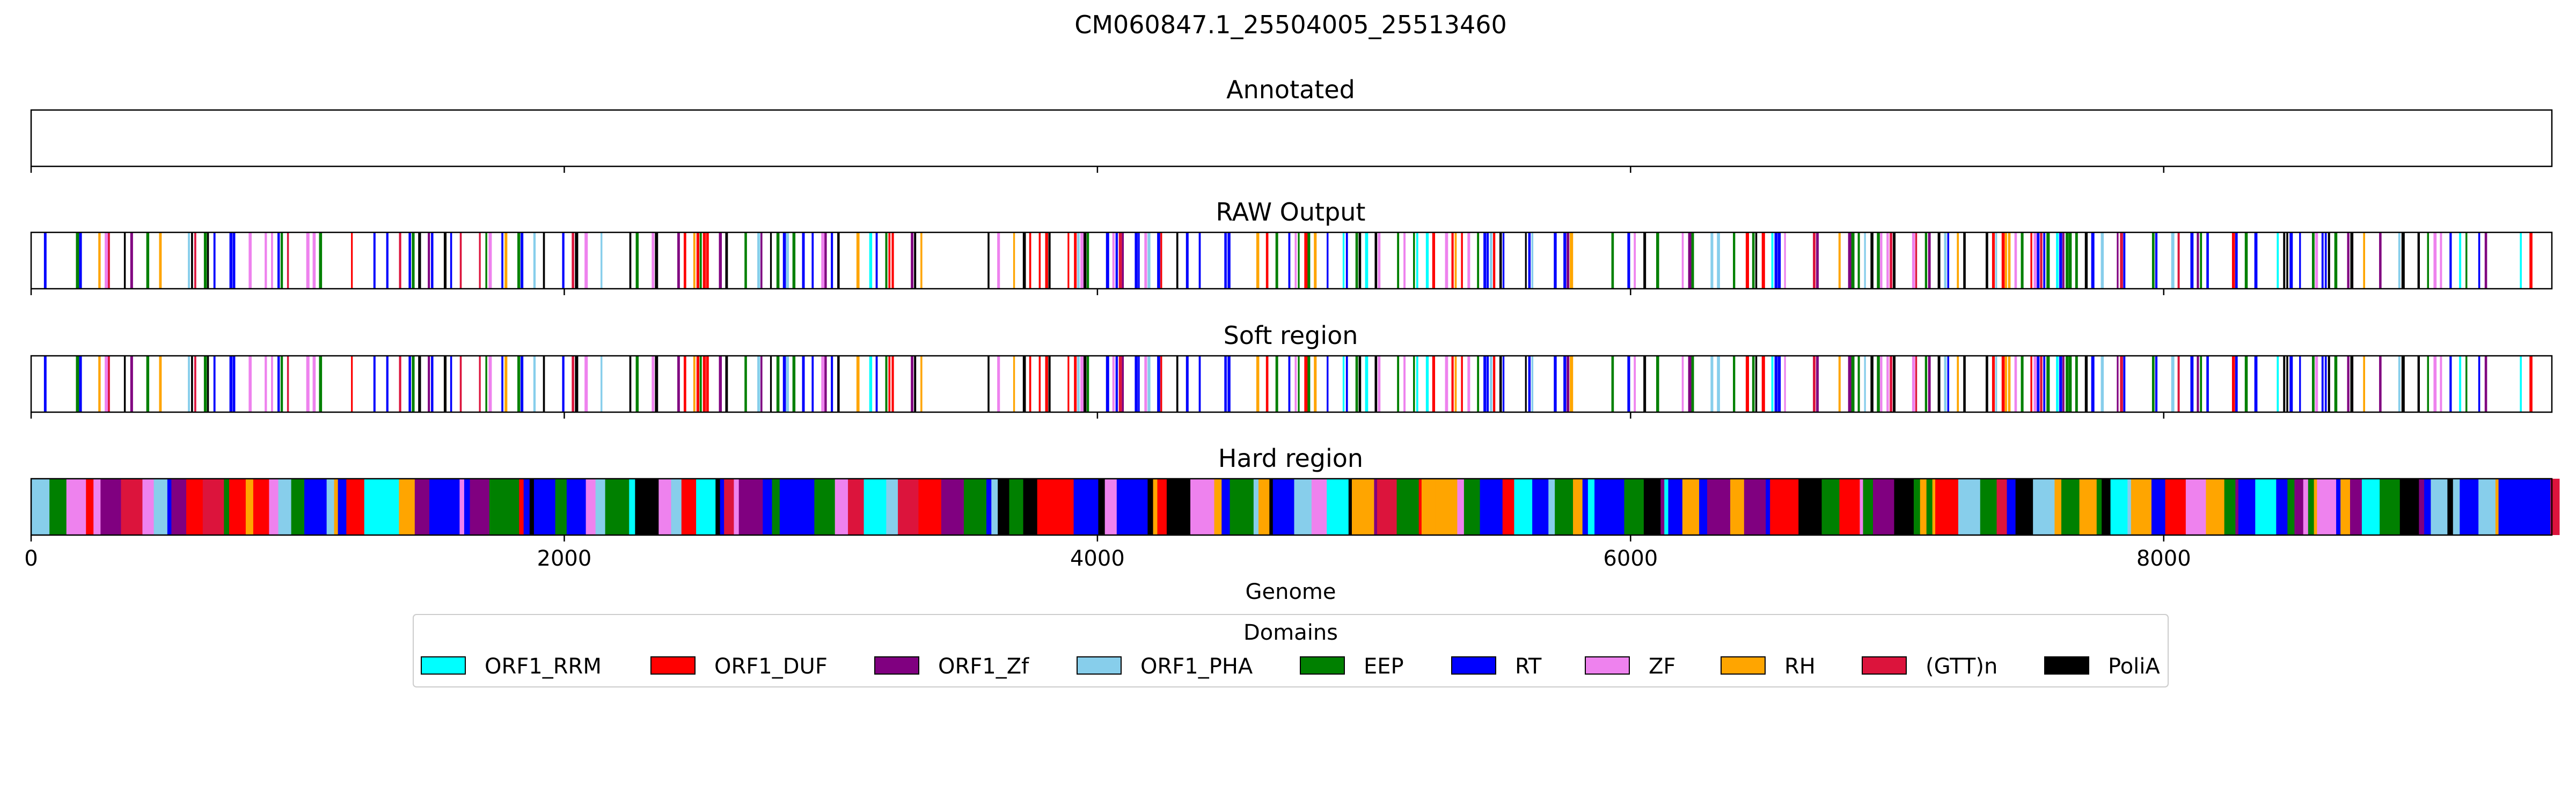 The width and height of the screenshot is (2576, 805). Describe the element at coordinates (1290, 89) in the screenshot. I see `panel-title: Annotated` at that location.